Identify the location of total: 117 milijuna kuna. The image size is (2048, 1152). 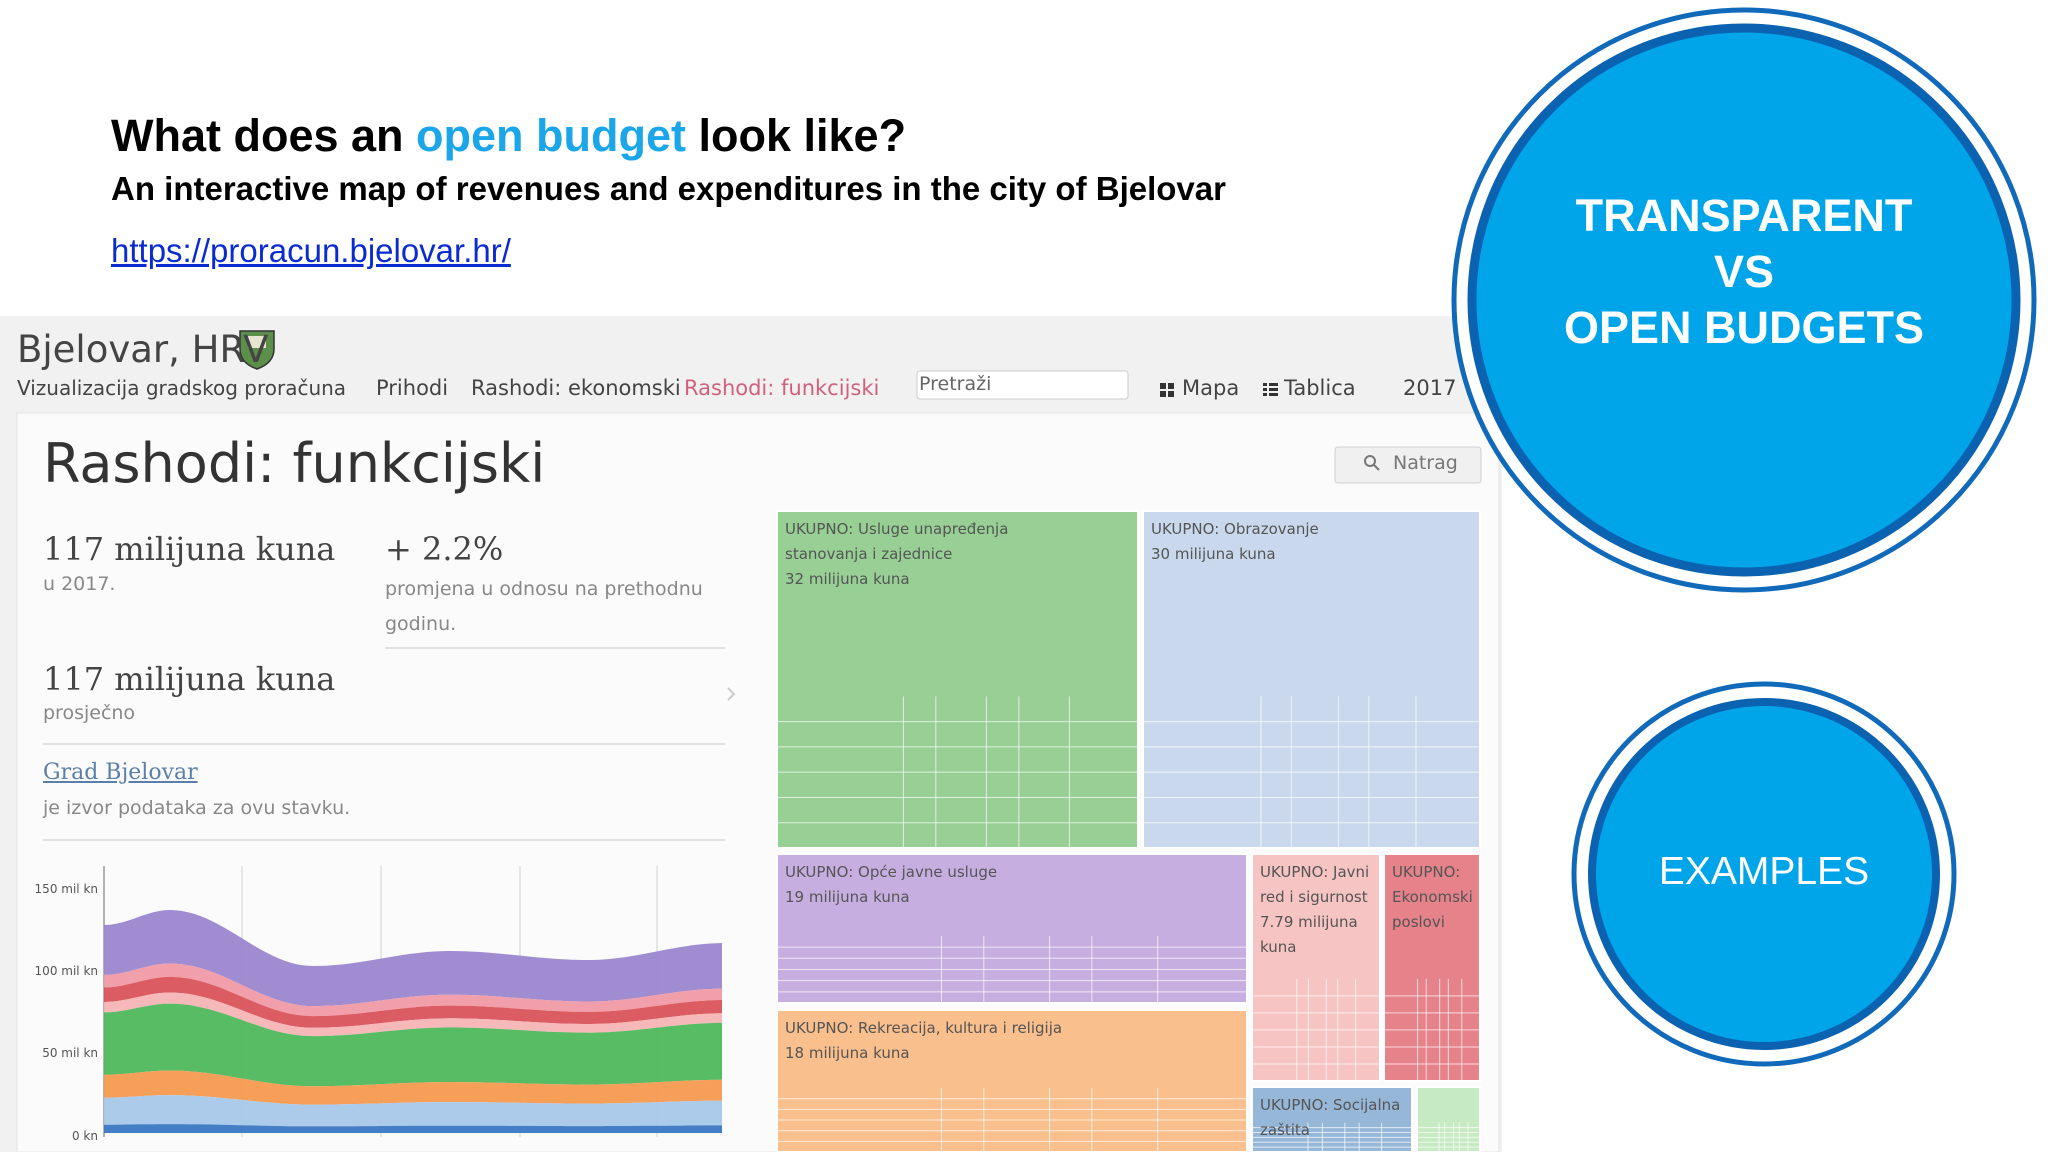
(189, 549).